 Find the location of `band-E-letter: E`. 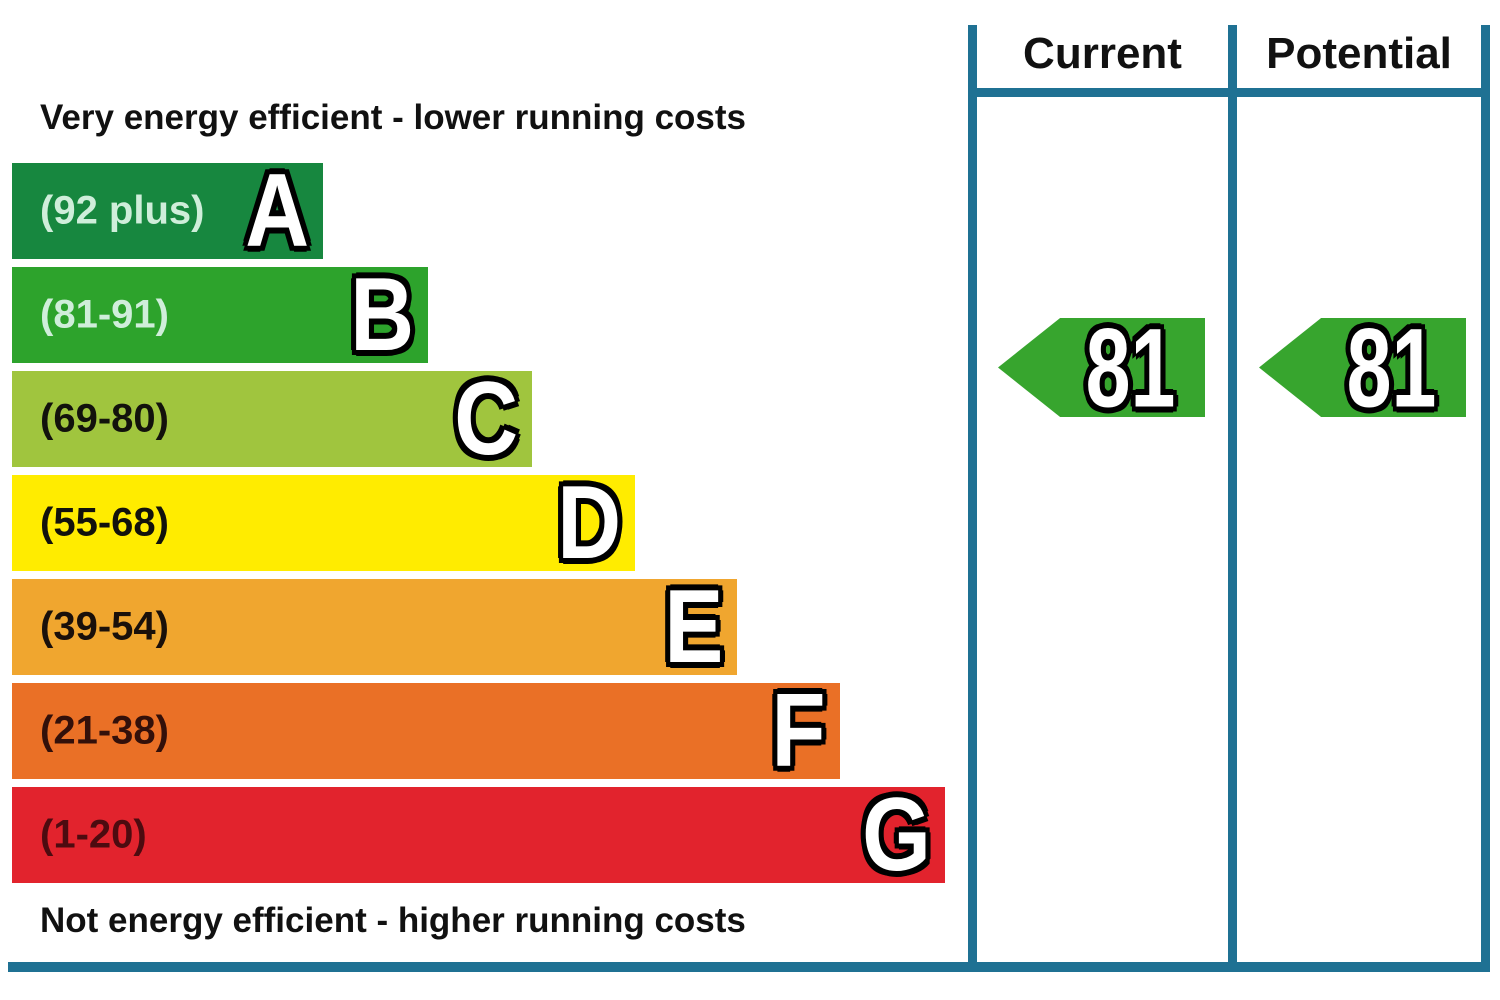

band-E-letter: E is located at coordinates (693, 627).